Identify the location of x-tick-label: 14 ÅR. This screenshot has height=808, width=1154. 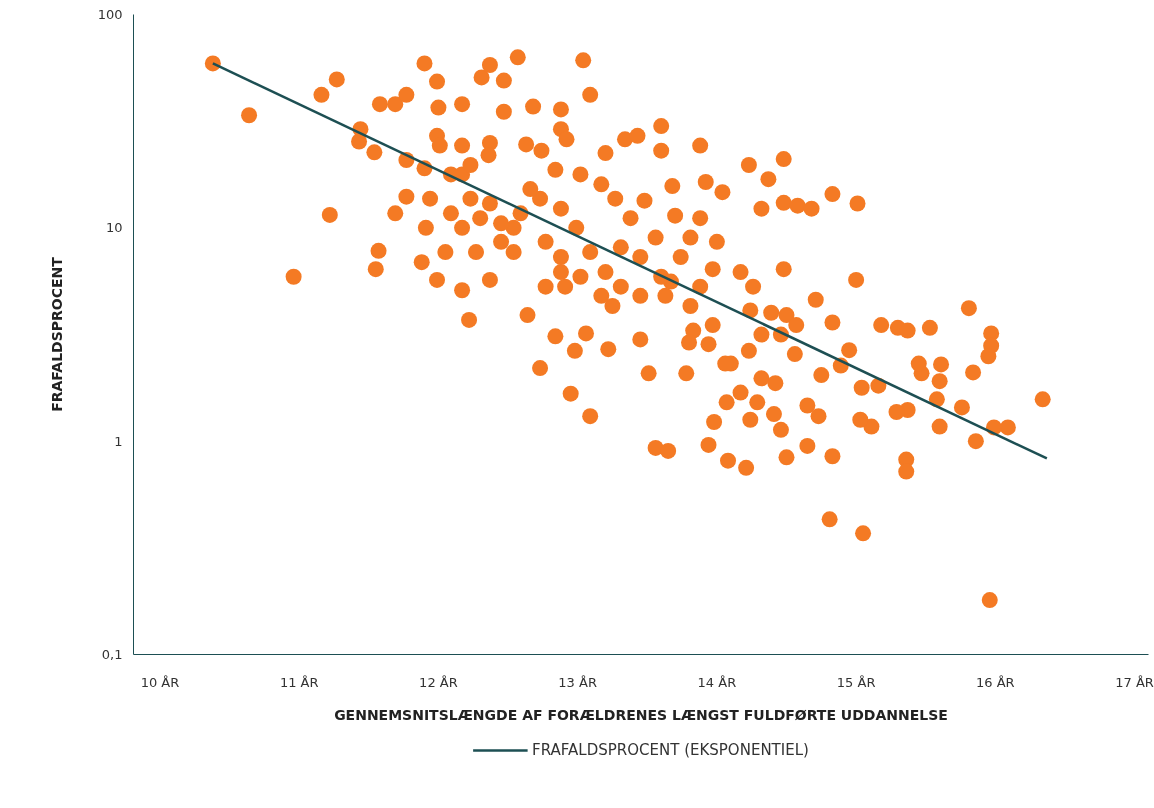
(717, 682).